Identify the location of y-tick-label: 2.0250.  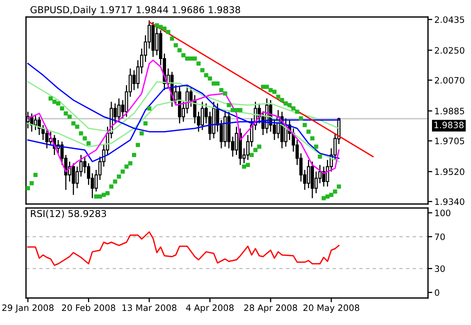
(449, 50).